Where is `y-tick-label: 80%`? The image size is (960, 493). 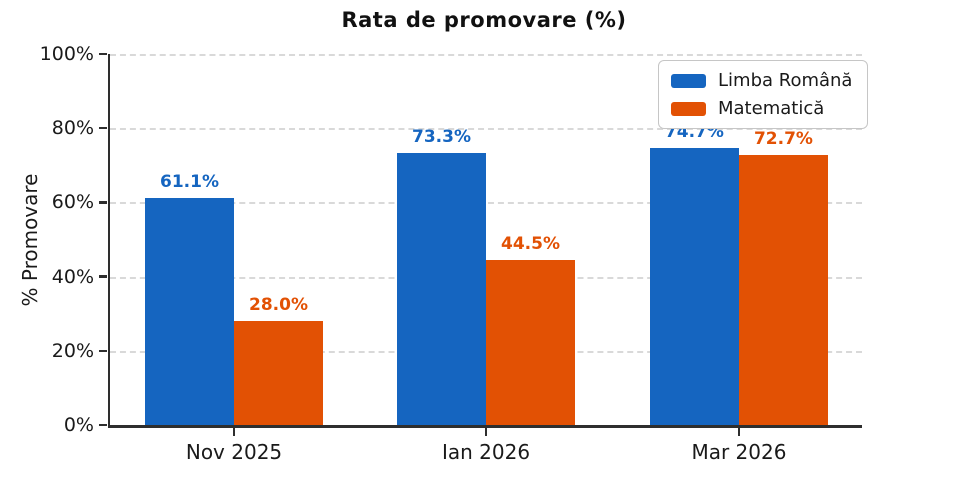 y-tick-label: 80% is located at coordinates (72, 128).